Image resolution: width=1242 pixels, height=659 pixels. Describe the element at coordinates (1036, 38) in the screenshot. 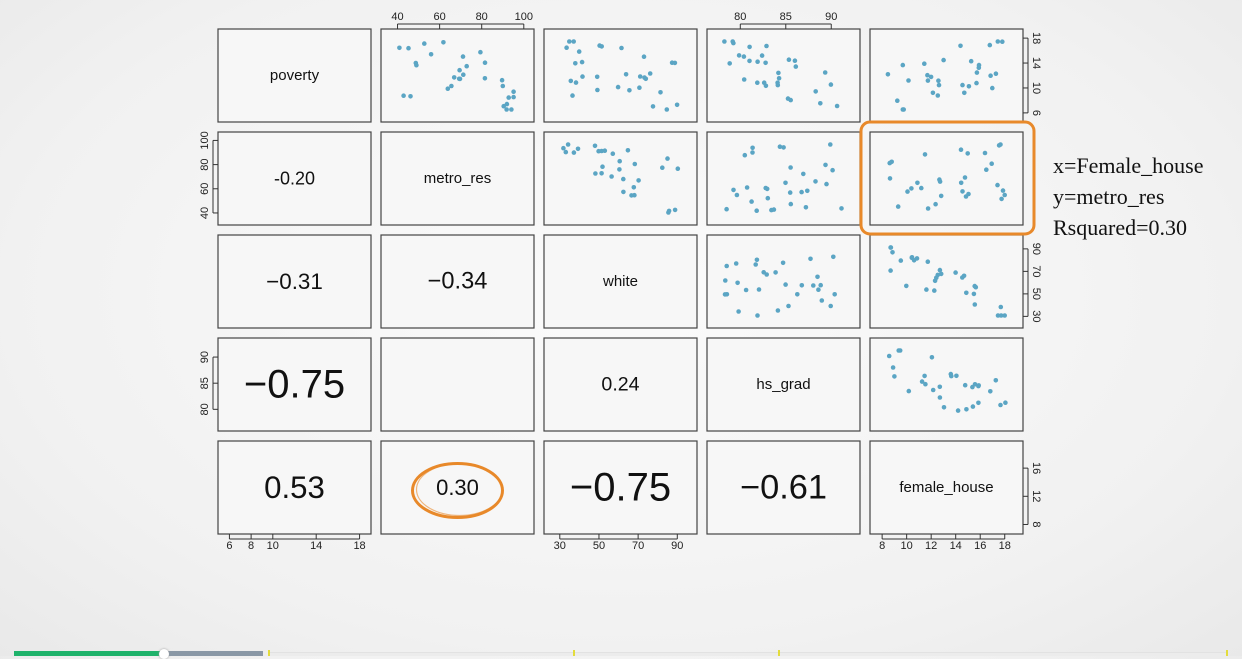

I see `tick-label: 18` at that location.